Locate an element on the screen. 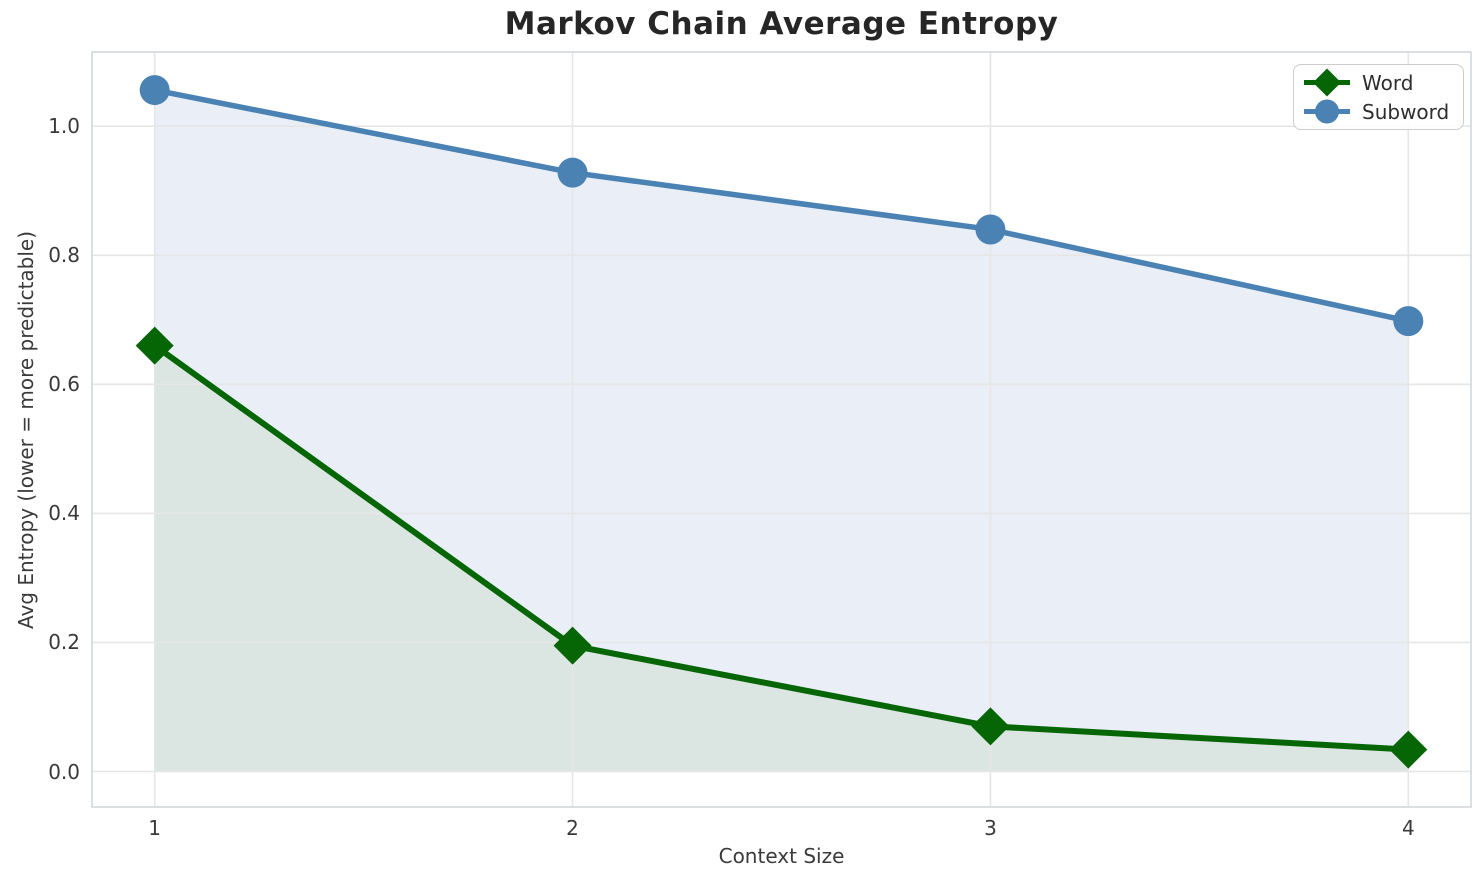 The width and height of the screenshot is (1484, 885). y-tick-label: 0.4 is located at coordinates (64, 513).